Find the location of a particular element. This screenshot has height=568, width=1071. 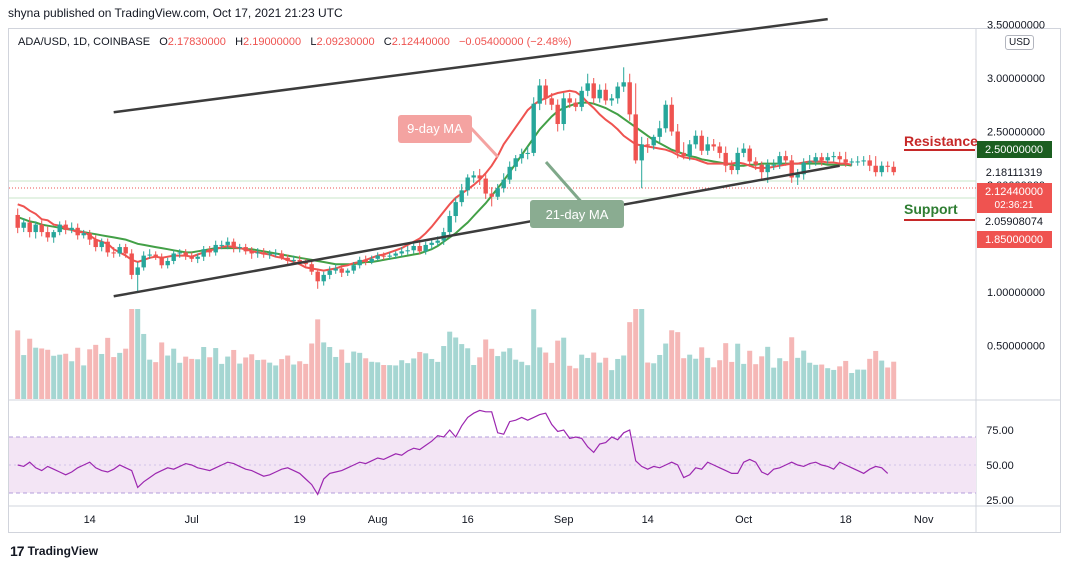

low-value: 2.09230000 is located at coordinates (345, 42).